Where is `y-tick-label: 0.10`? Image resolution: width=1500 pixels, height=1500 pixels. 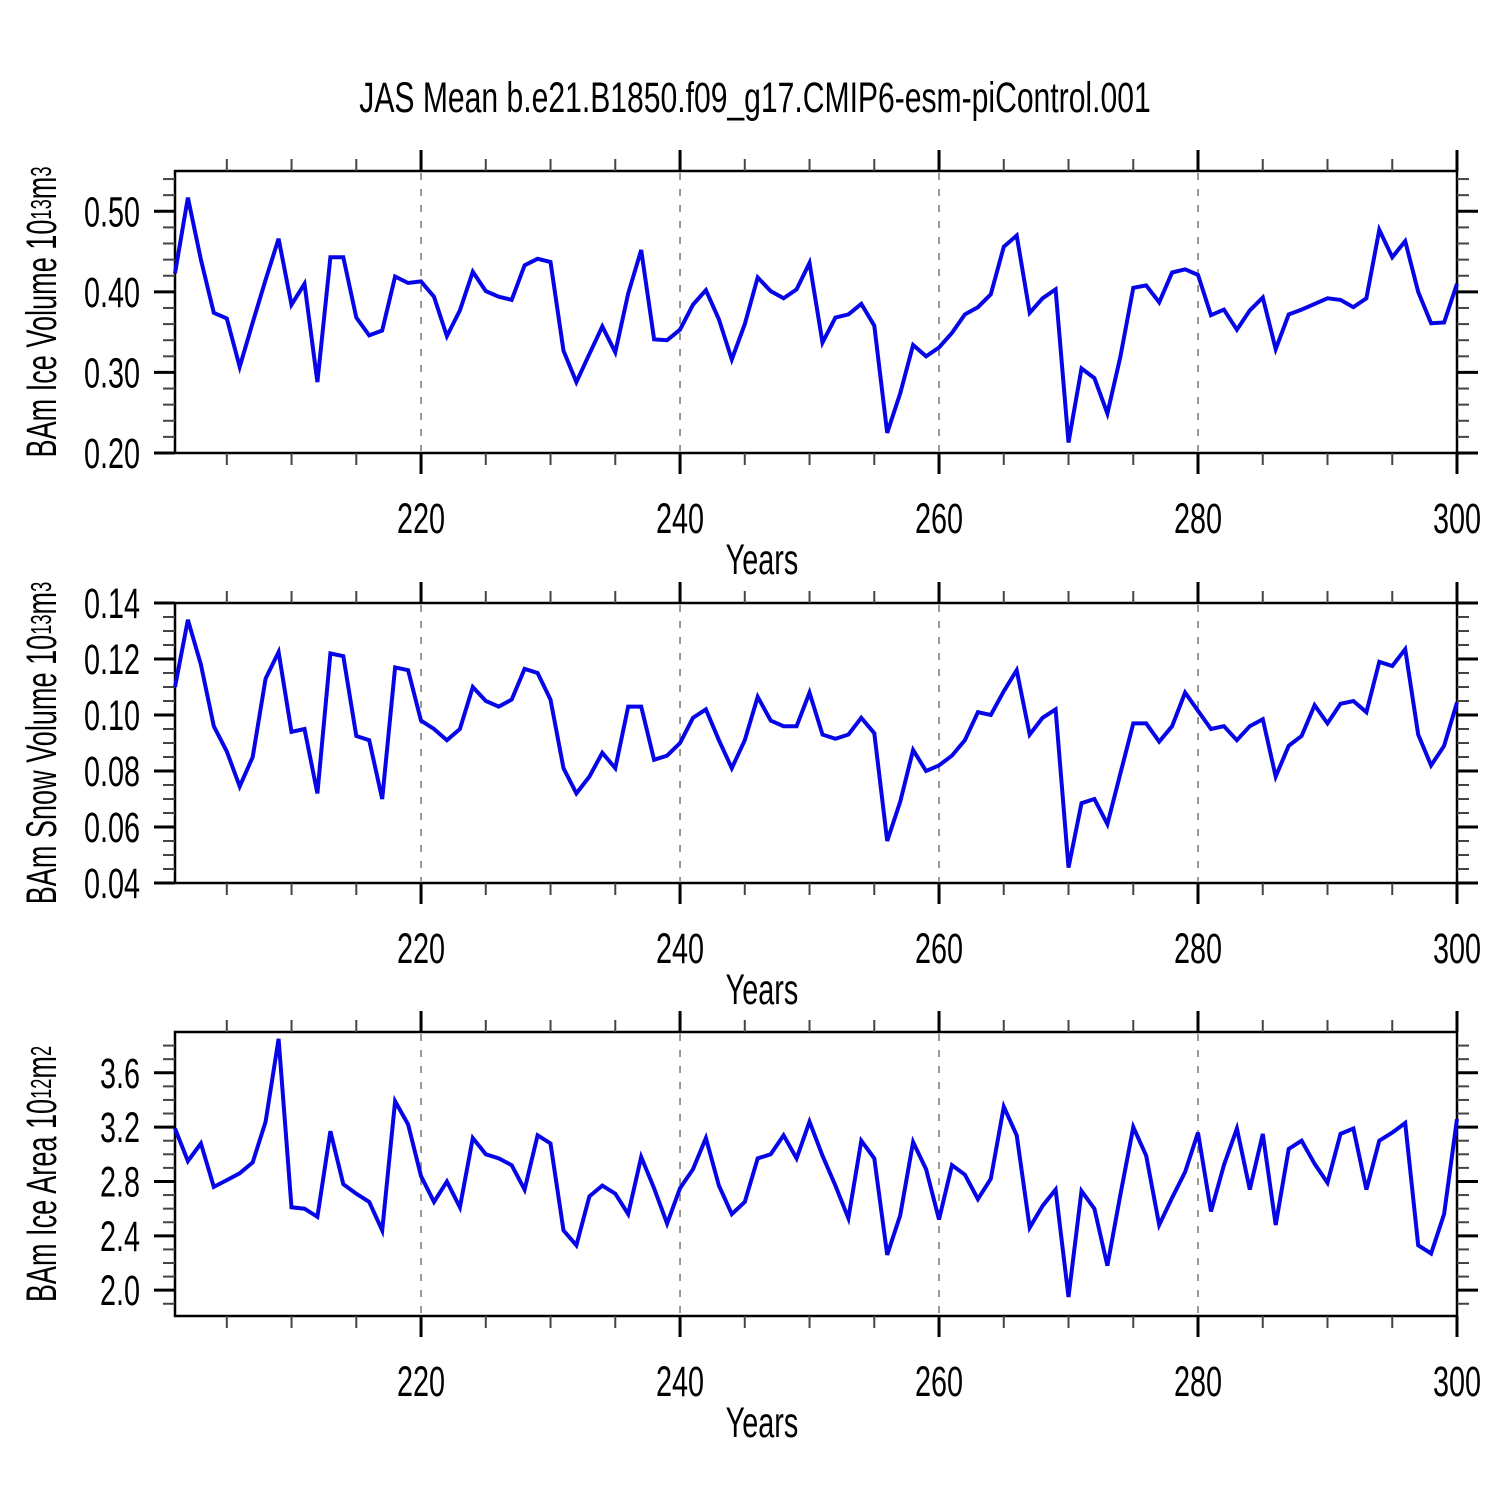 y-tick-label: 0.10 is located at coordinates (112, 715).